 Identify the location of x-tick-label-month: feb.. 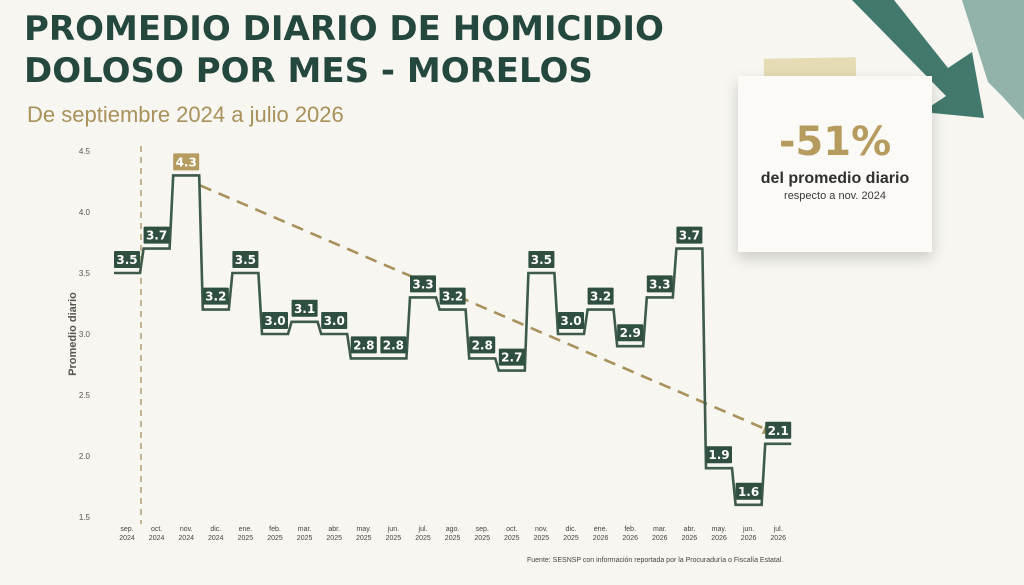
(275, 529).